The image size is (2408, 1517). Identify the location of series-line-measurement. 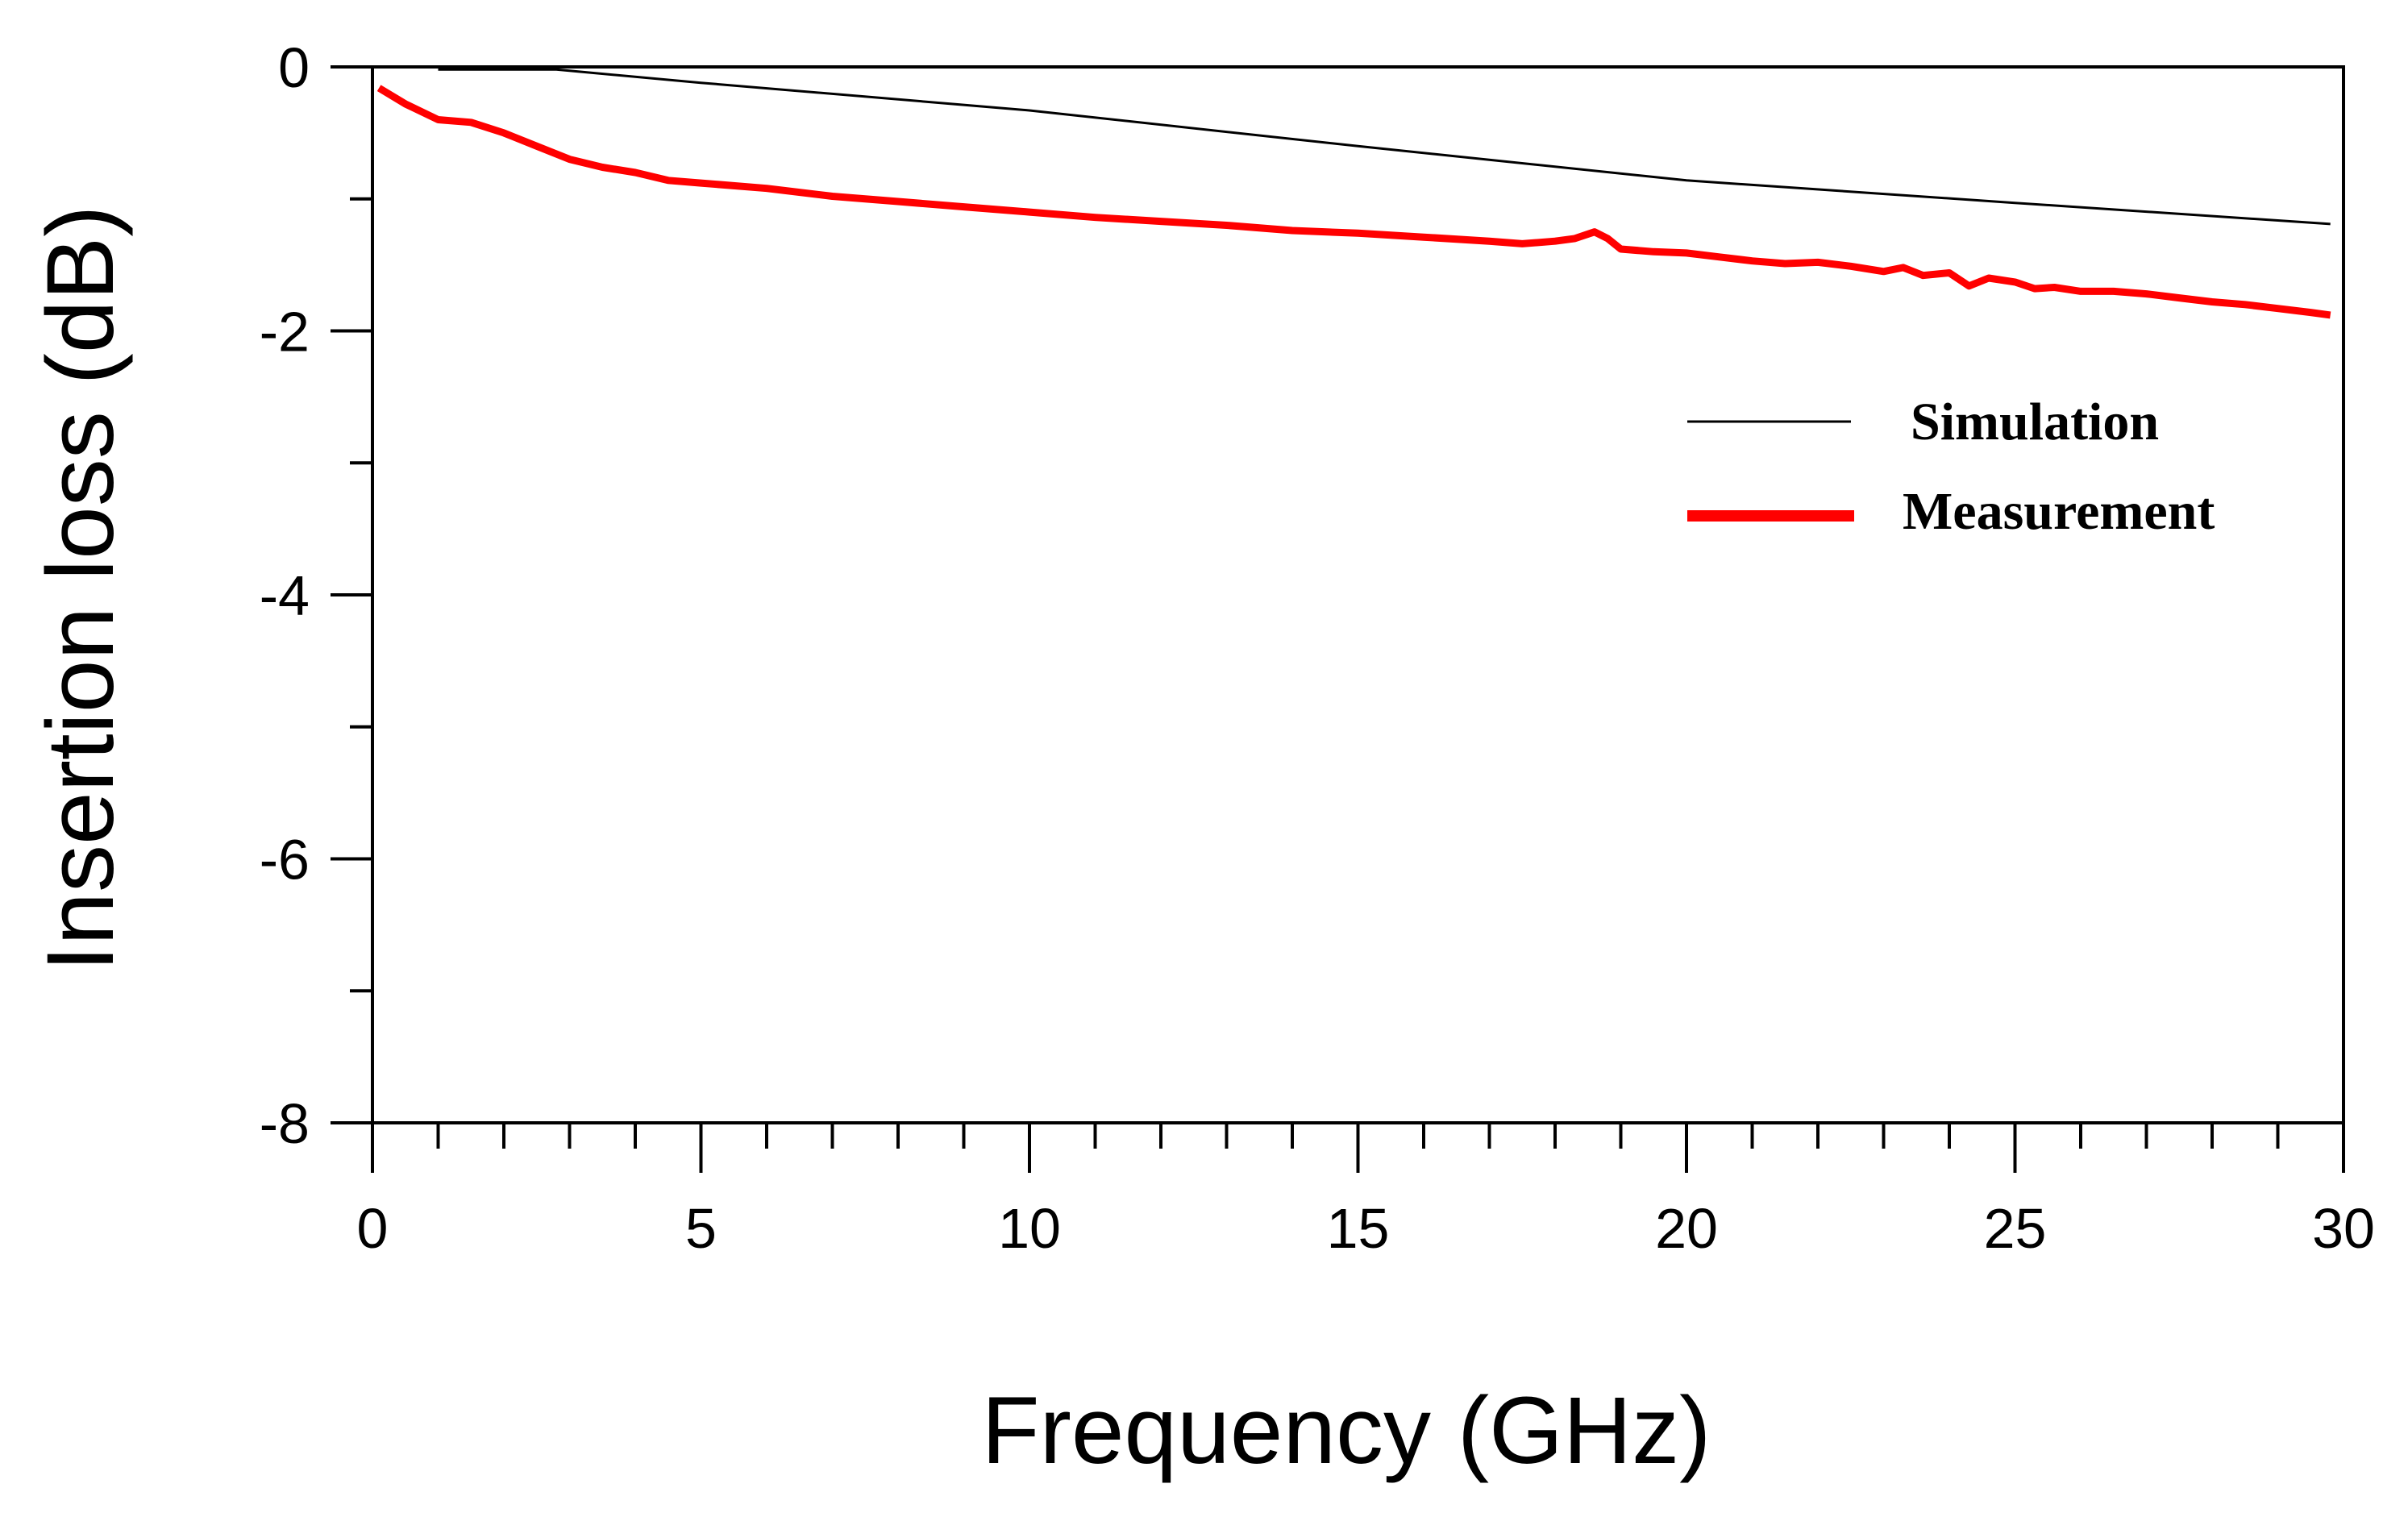
(1353, 202).